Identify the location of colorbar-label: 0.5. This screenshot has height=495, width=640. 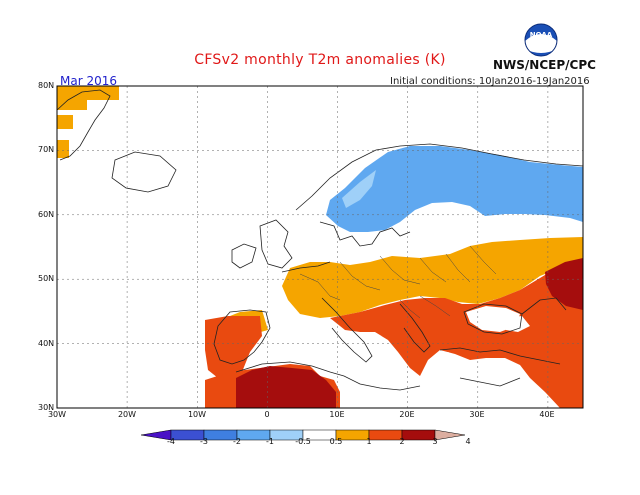
(336, 441).